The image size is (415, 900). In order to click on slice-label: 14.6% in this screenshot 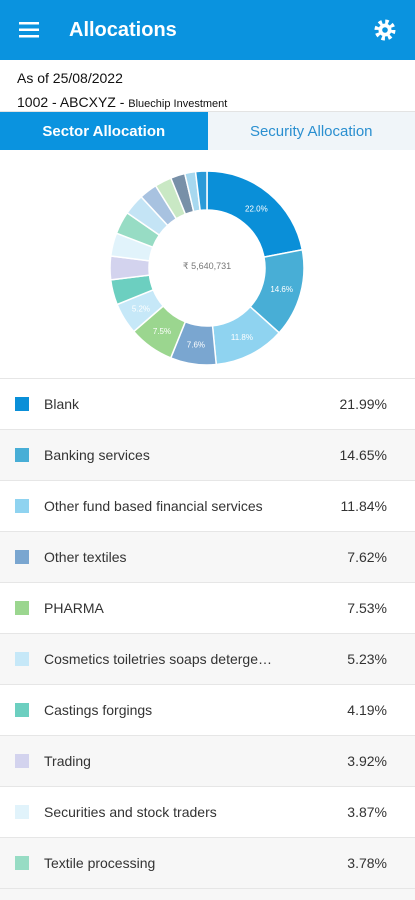, I will do `click(281, 289)`.